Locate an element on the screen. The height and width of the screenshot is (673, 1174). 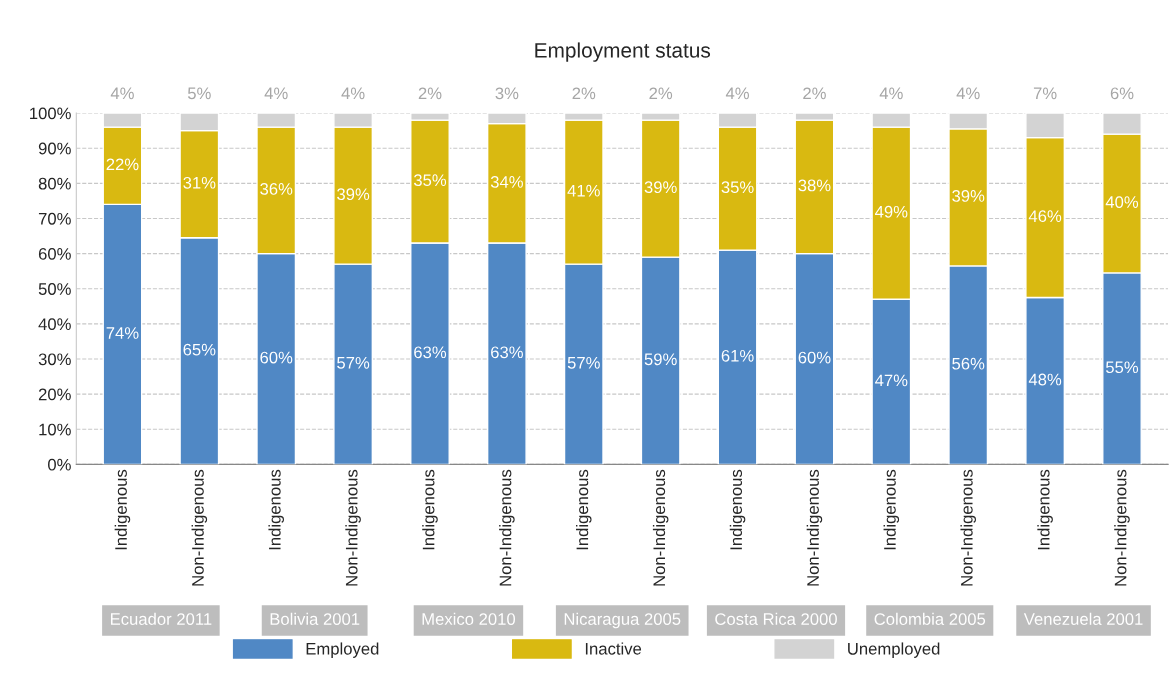
y-tick-label: 90% is located at coordinates (54, 148).